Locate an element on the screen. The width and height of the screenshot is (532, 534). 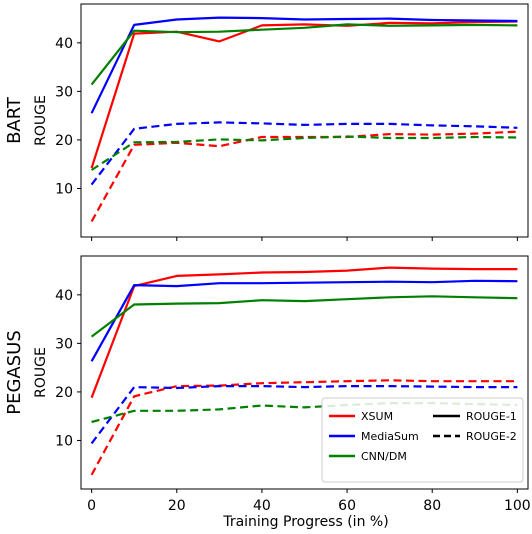
x-tick-label: 0 is located at coordinates (91, 506).